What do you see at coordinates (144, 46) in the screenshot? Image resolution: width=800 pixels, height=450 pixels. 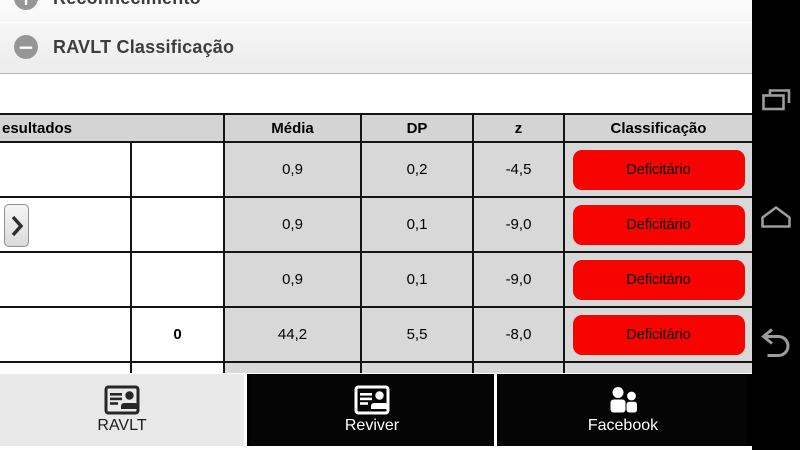 I see `accordion-item-label: RAVLT Classificação` at bounding box center [144, 46].